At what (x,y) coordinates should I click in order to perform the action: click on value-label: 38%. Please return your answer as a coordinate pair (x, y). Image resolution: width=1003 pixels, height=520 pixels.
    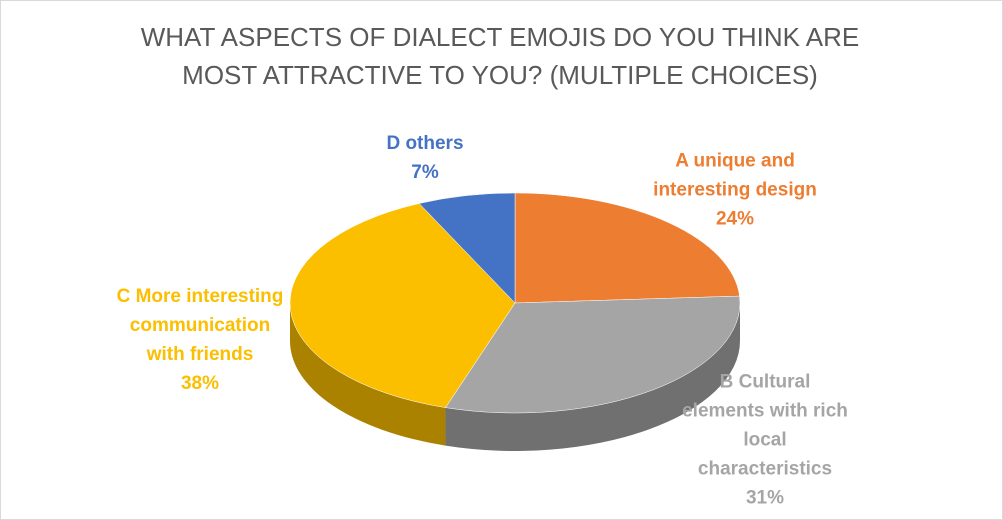
    Looking at the image, I should click on (200, 383).